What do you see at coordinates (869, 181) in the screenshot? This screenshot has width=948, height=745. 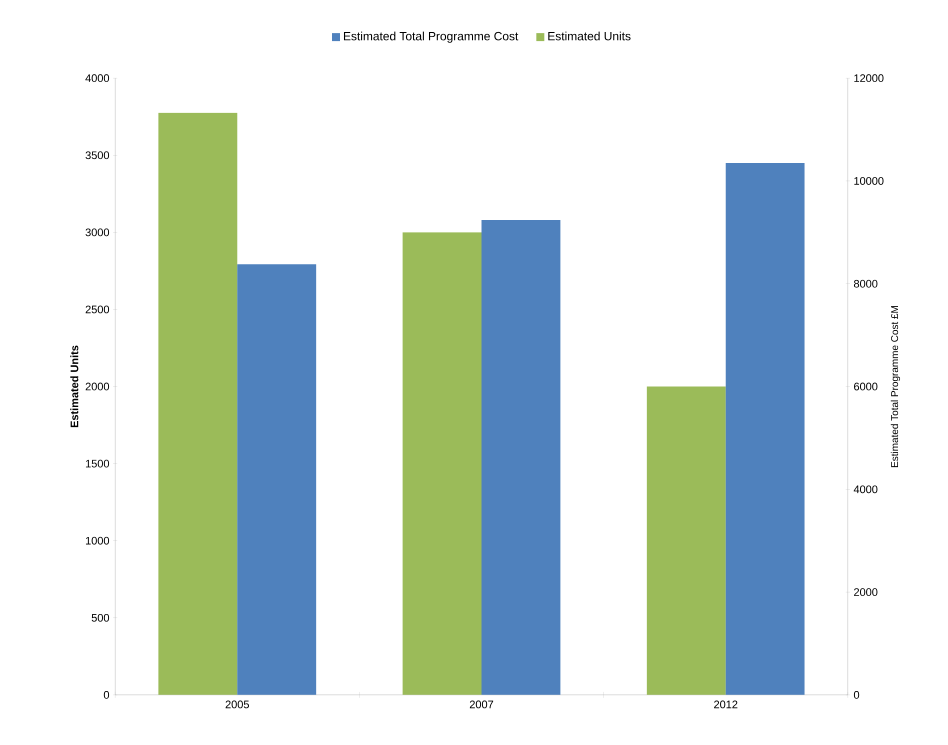 I see `y2-tick-label: 10000` at bounding box center [869, 181].